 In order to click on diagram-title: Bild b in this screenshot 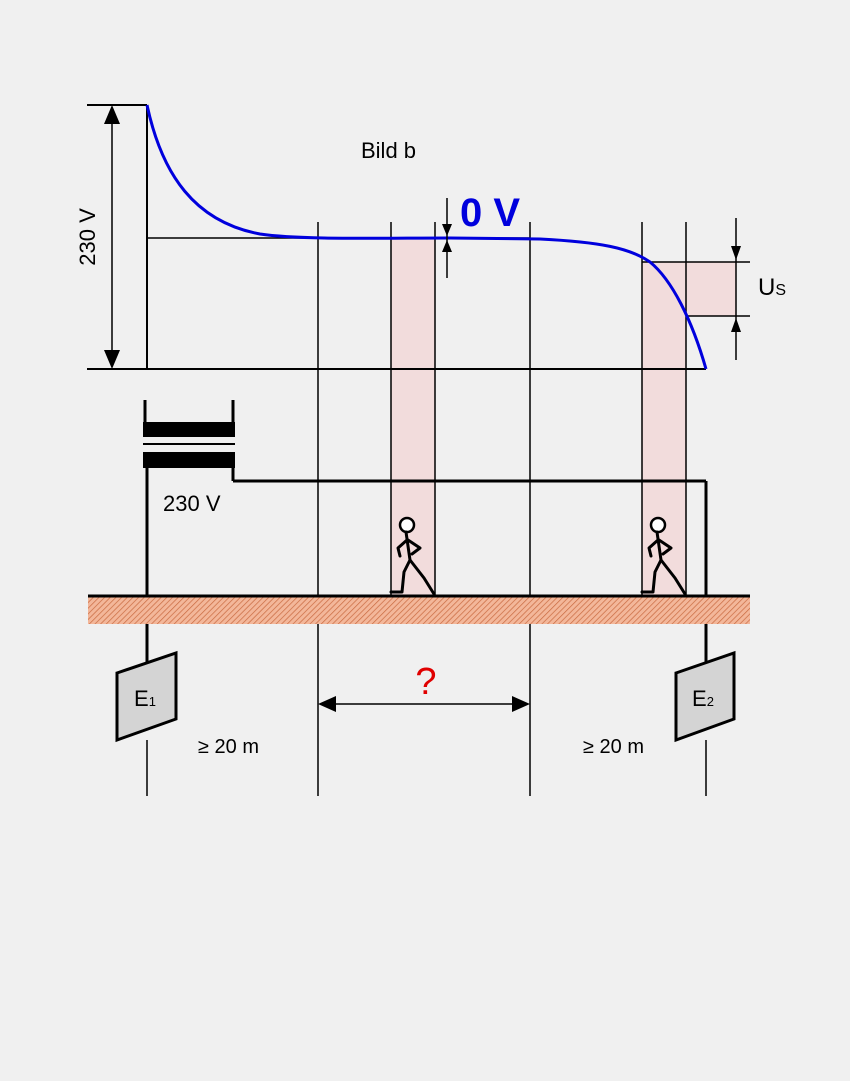, I will do `click(388, 150)`.